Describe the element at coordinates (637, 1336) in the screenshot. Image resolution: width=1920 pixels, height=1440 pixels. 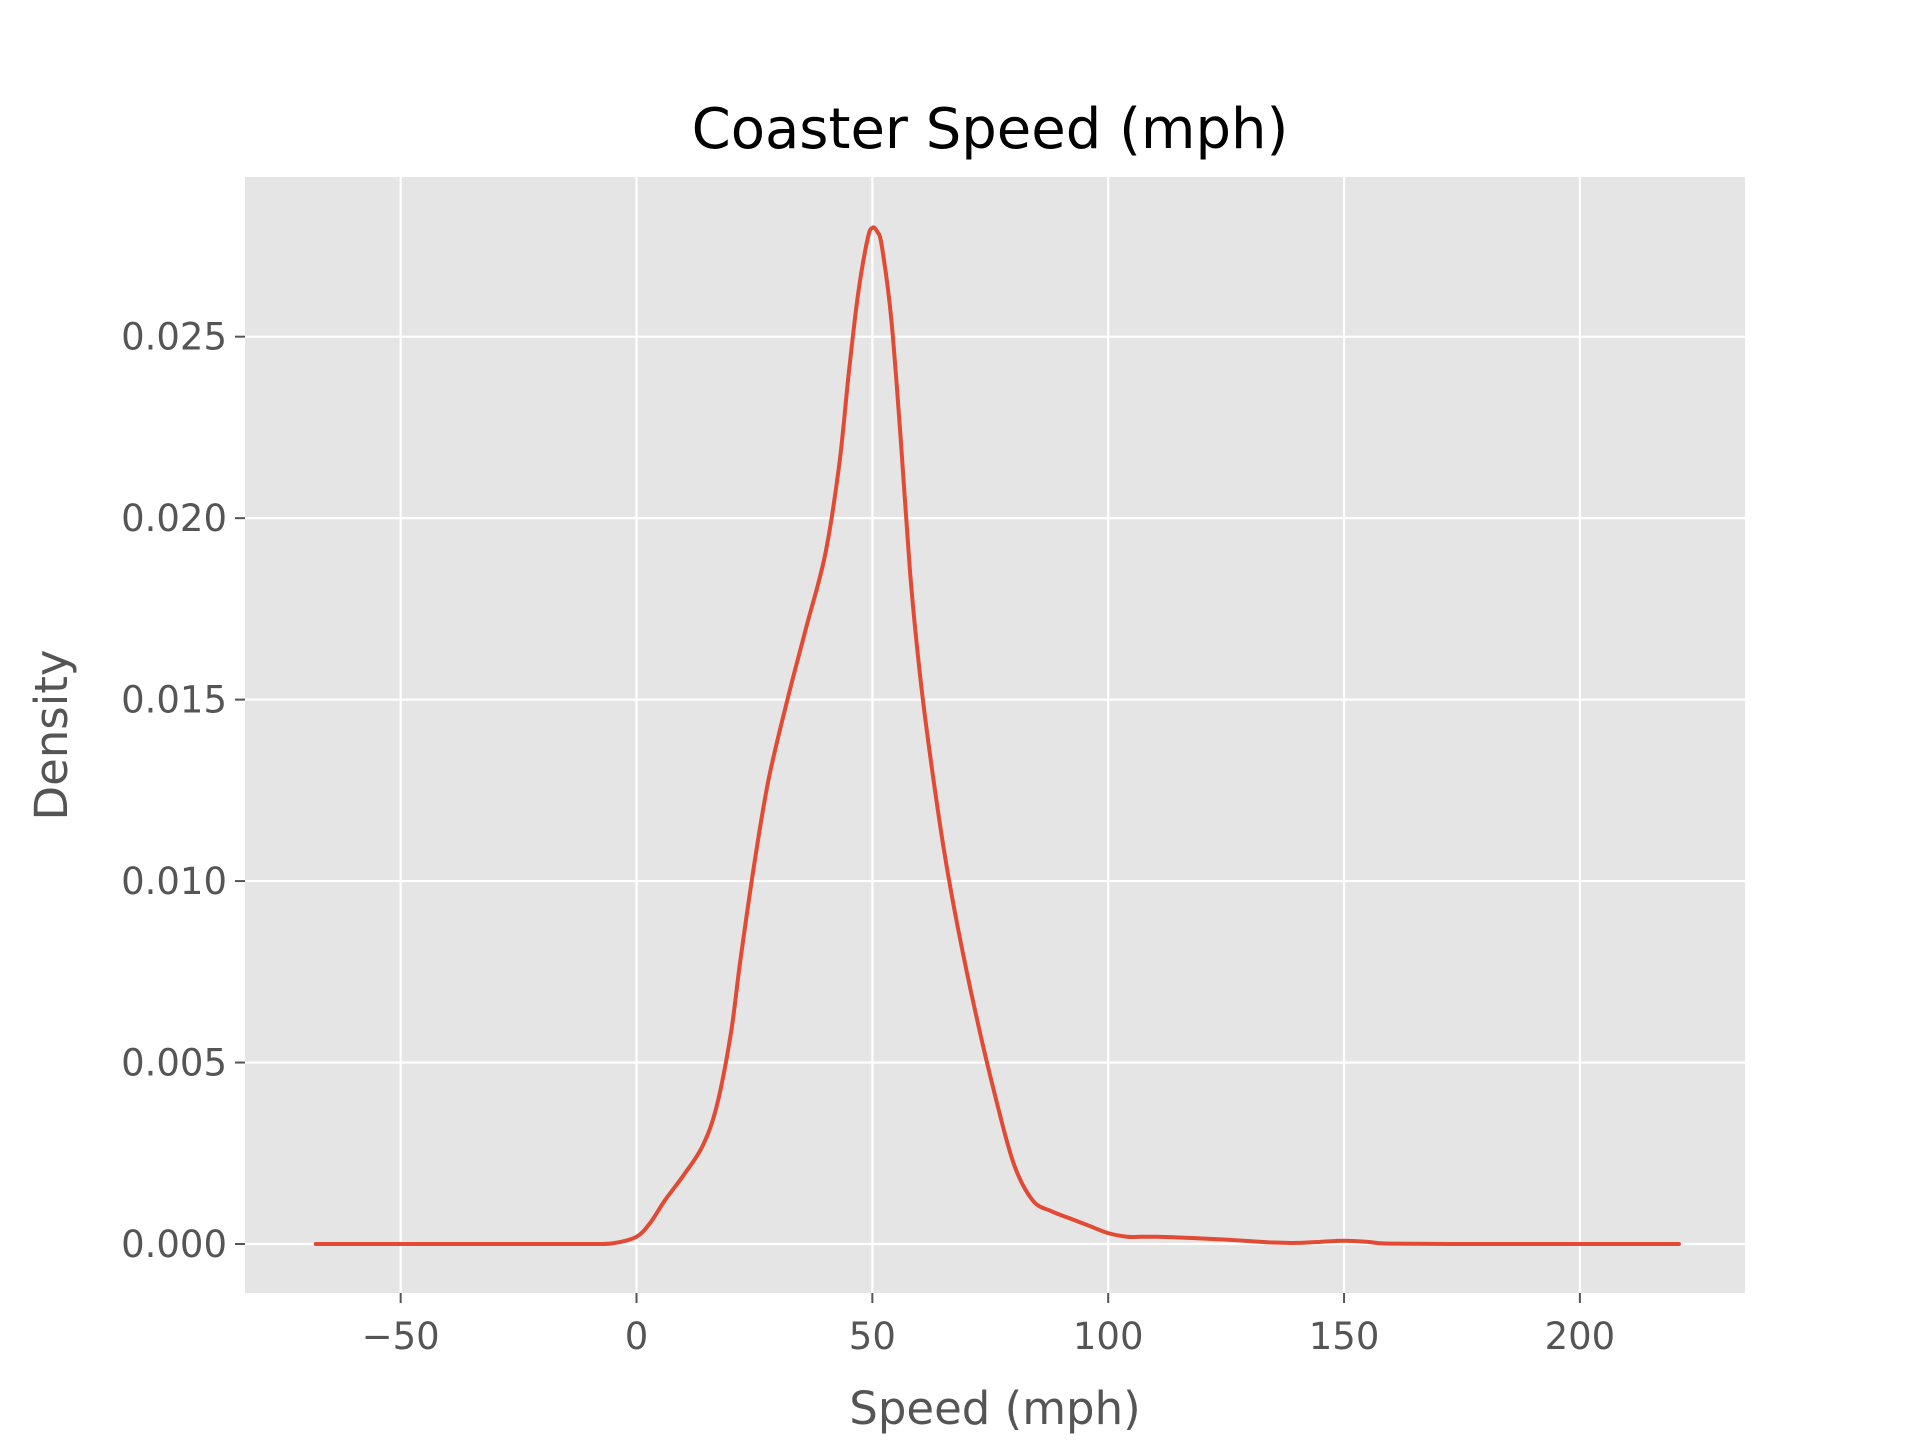
I see `x-tick-label: 0` at that location.